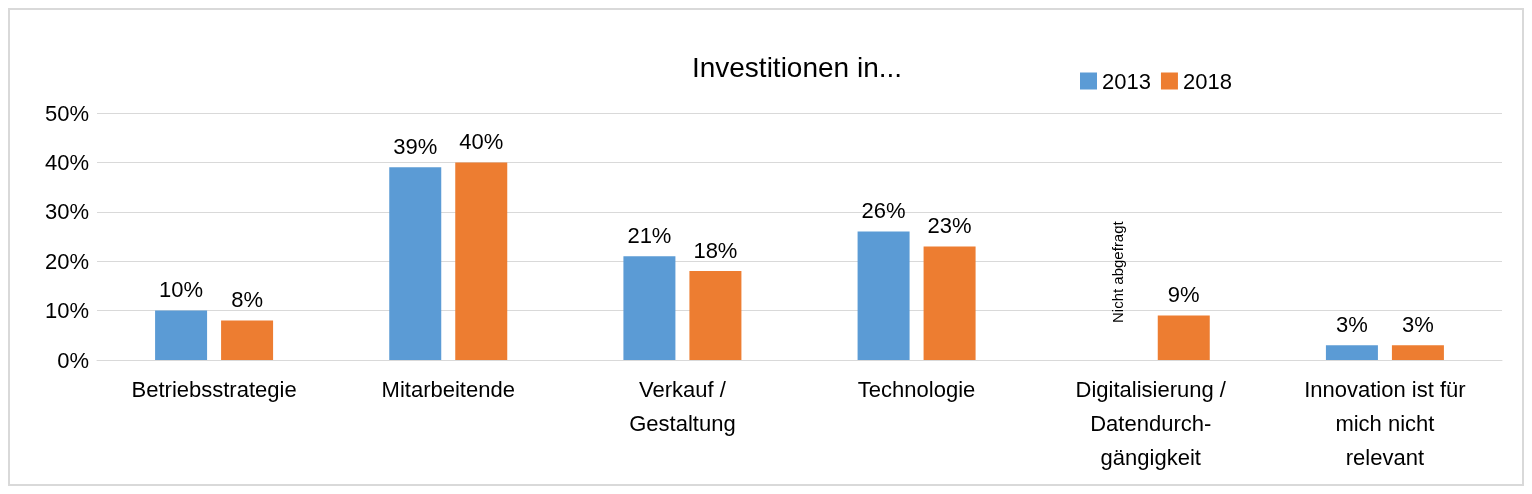 This screenshot has width=1532, height=494. I want to click on x-tick-label: Technologie, so click(916, 389).